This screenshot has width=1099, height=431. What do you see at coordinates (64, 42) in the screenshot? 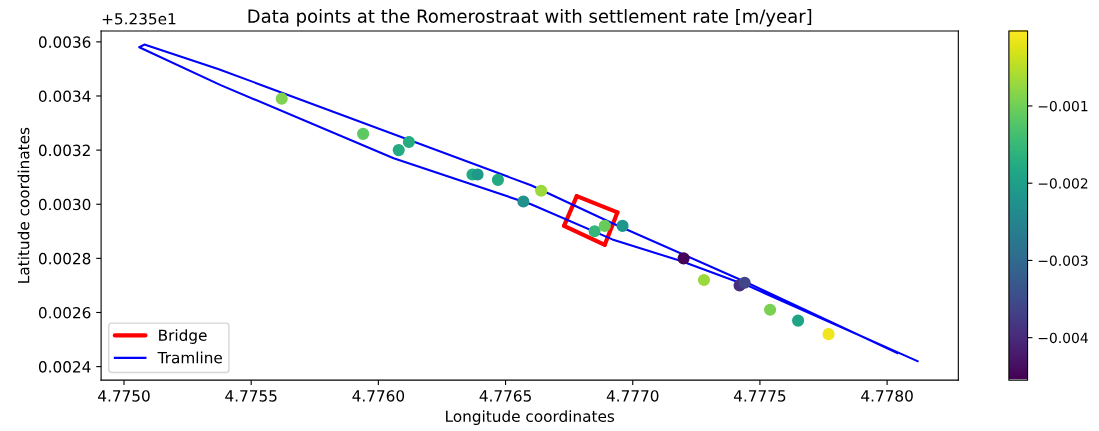
I see `y-tick-label: 0.0036` at bounding box center [64, 42].